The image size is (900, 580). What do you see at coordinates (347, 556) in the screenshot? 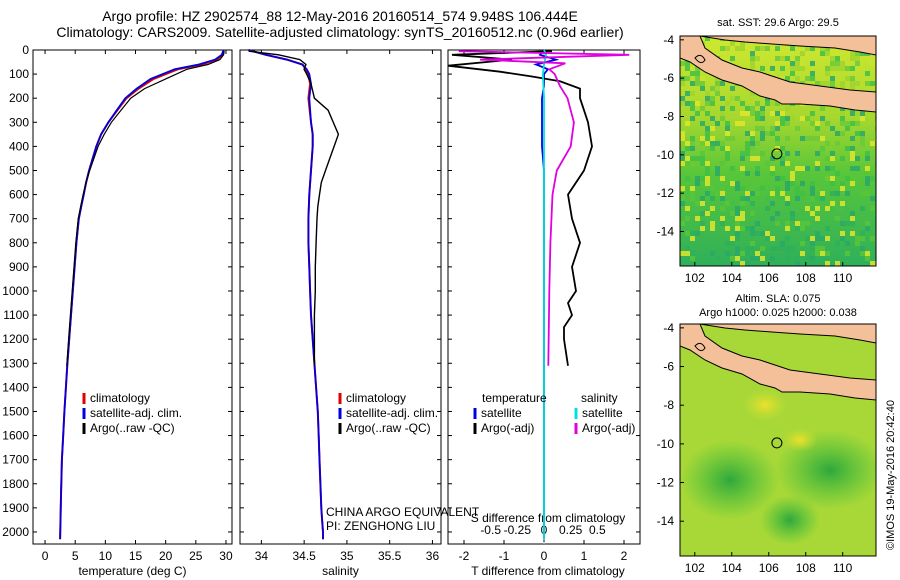
I see `x-tick-label: 35` at bounding box center [347, 556].